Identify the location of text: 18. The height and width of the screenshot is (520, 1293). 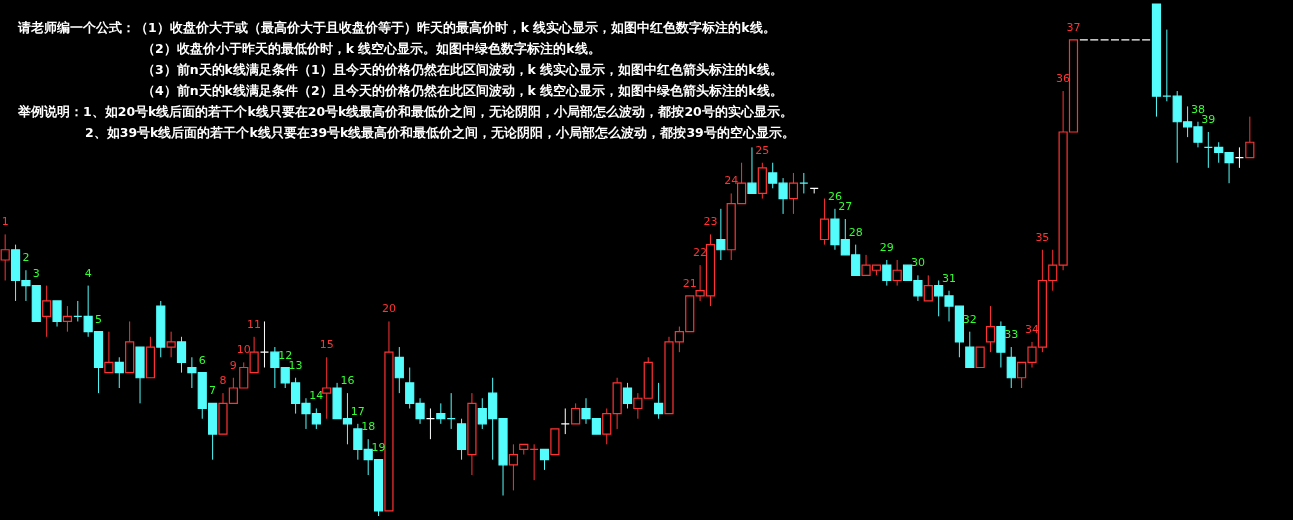
(368, 427).